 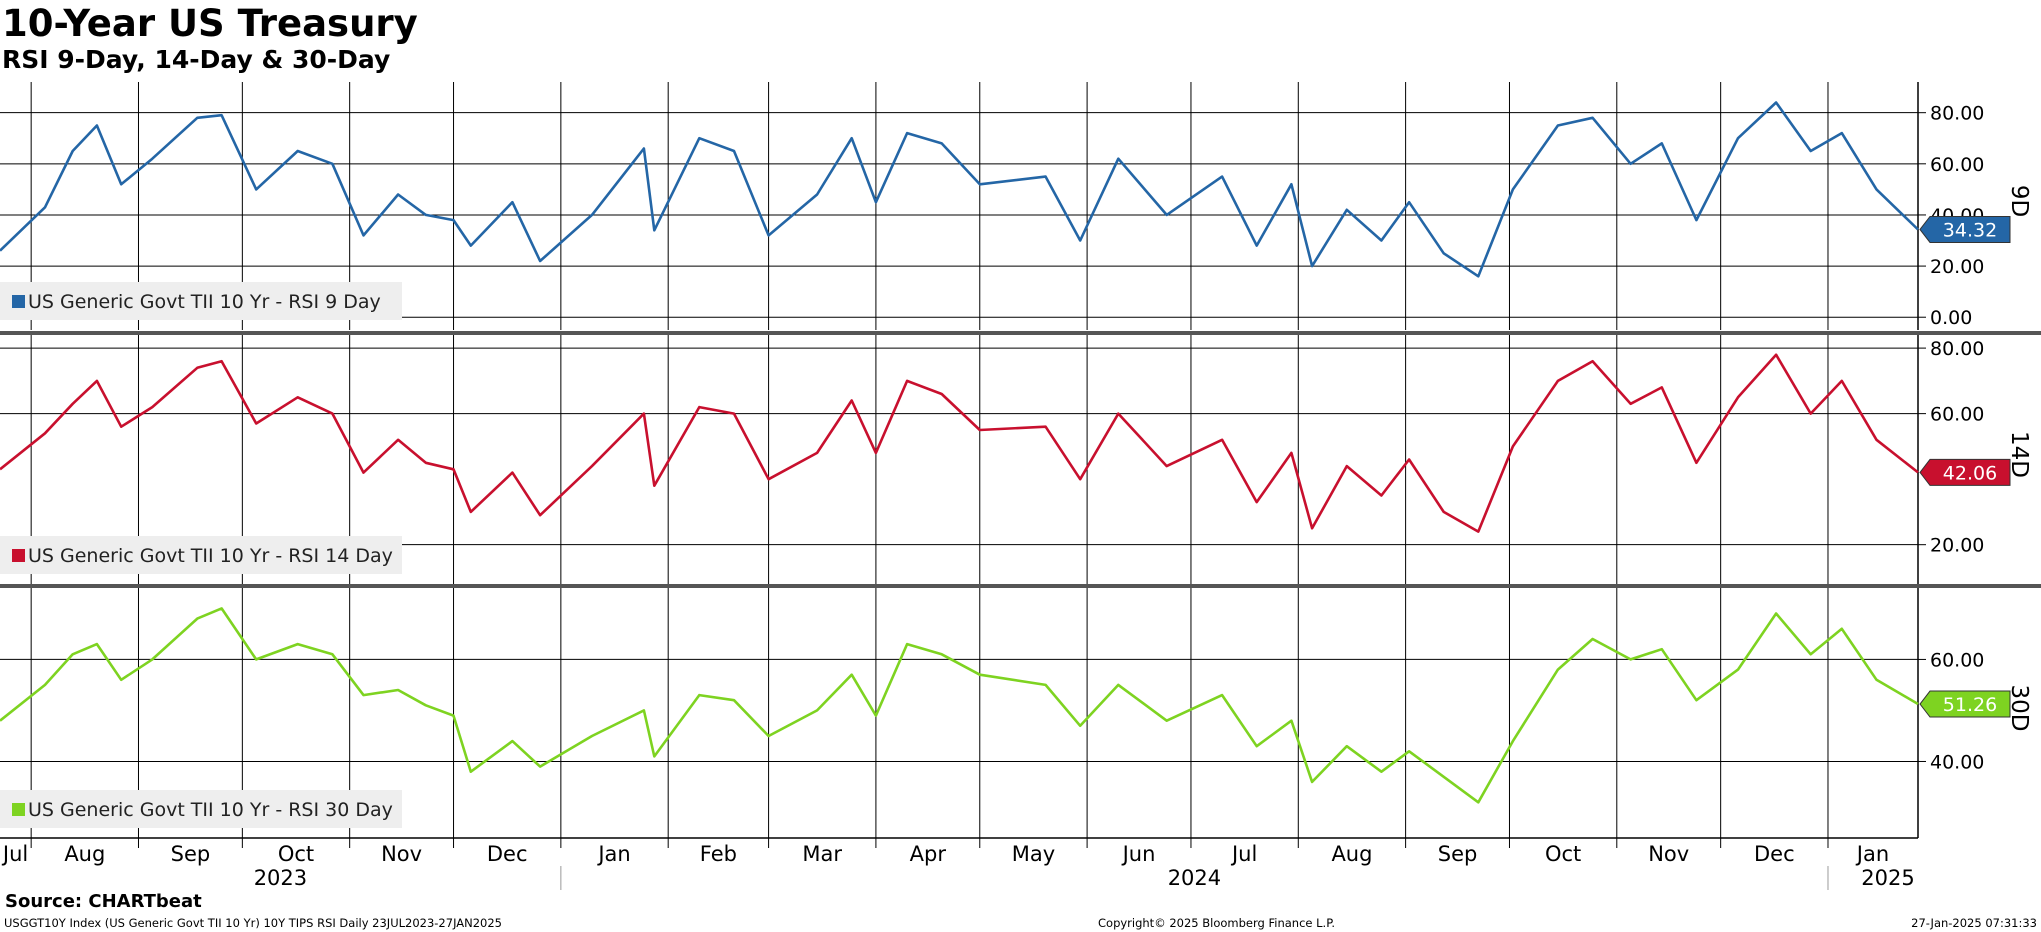 What do you see at coordinates (1957, 762) in the screenshot?
I see `y-tick-label: 40.00` at bounding box center [1957, 762].